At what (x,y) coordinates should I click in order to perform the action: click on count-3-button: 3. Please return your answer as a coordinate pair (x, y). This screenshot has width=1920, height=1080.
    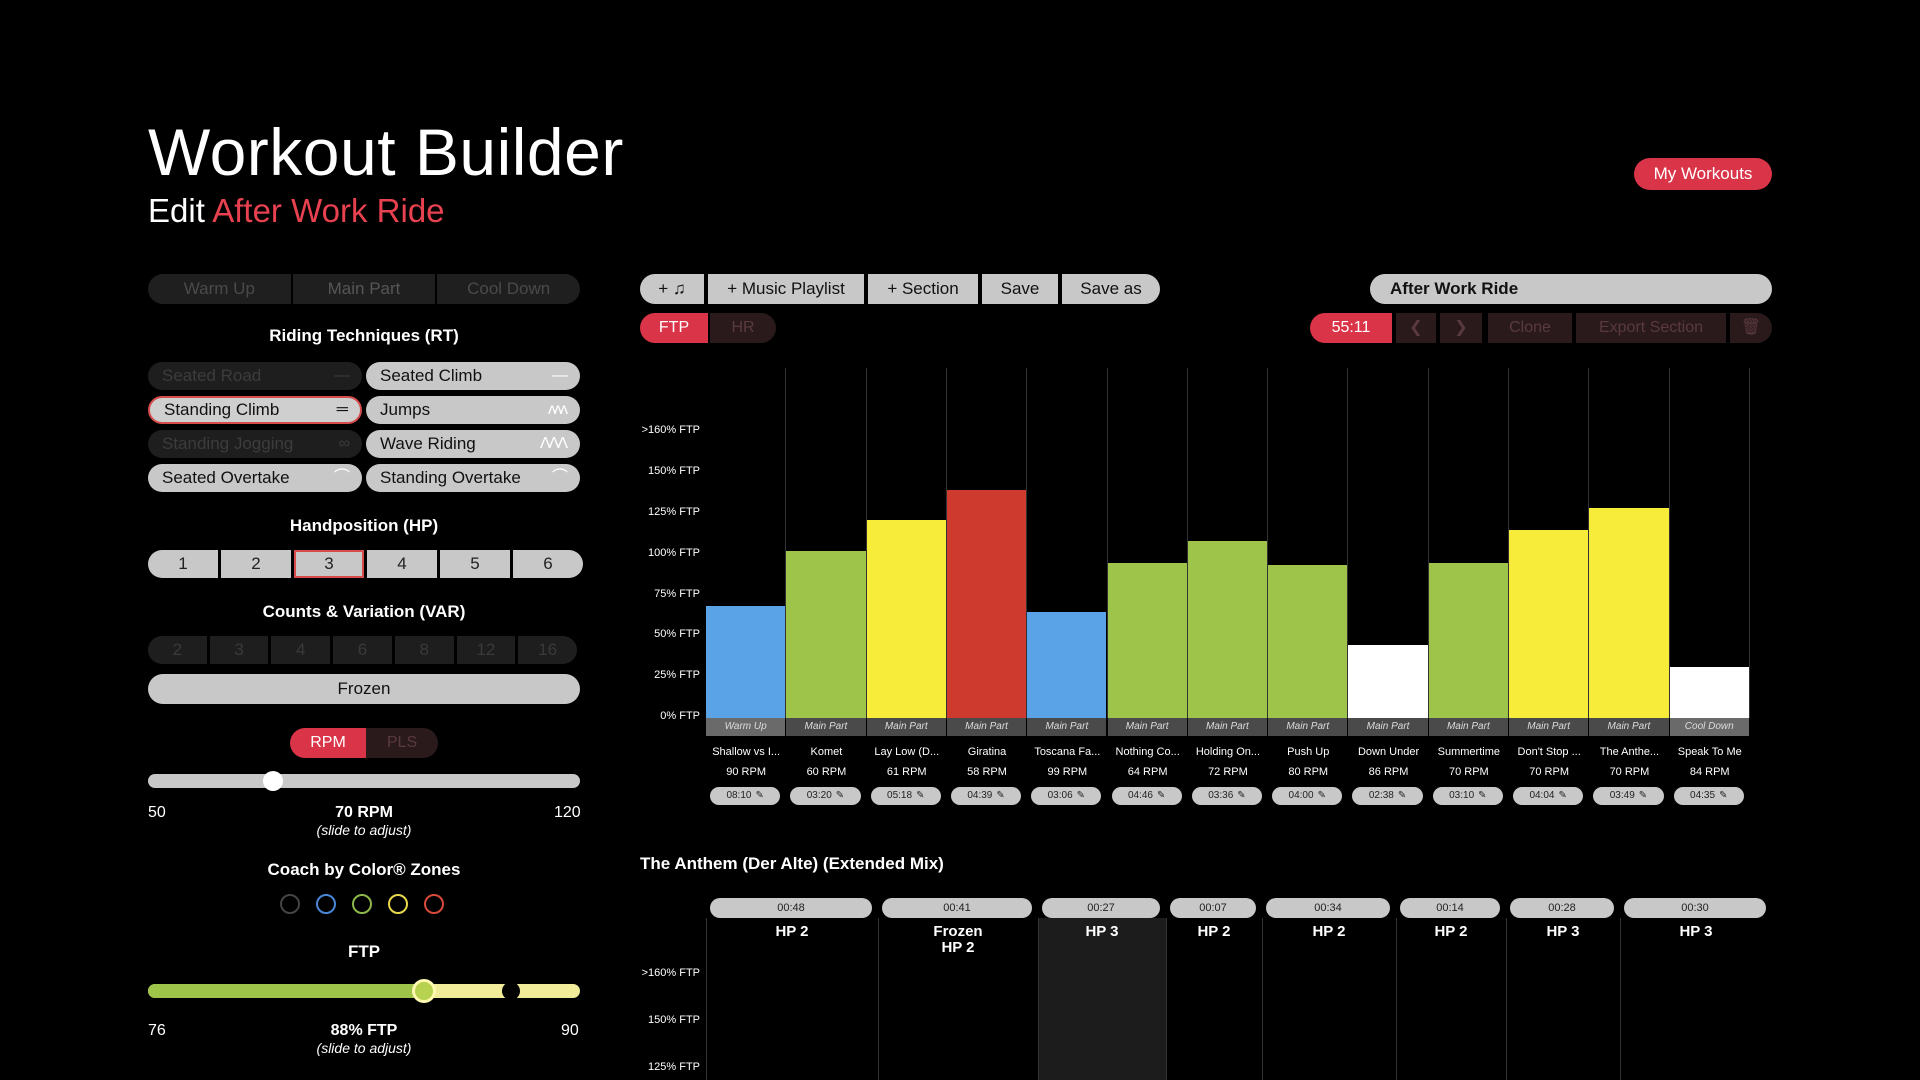
    Looking at the image, I should click on (239, 650).